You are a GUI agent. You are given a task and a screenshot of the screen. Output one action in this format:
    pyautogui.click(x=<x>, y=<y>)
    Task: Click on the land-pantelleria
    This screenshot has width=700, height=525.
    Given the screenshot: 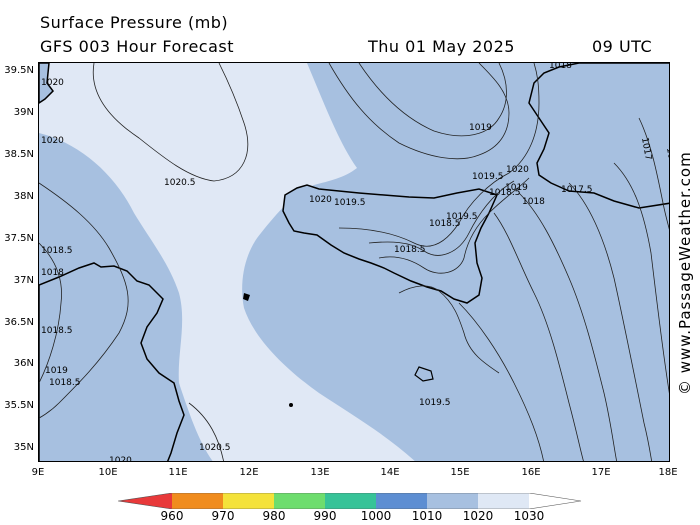 What is the action you would take?
    pyautogui.click(x=246, y=297)
    